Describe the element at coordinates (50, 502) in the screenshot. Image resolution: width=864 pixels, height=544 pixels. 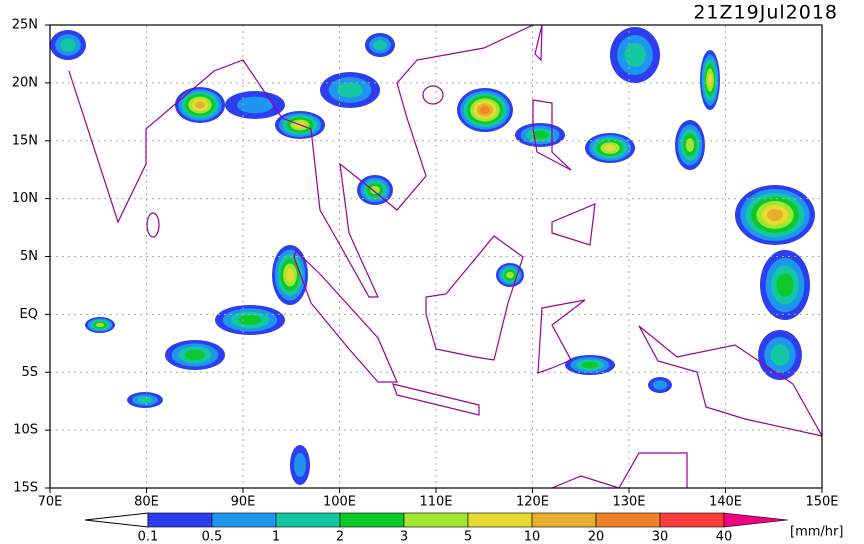
I see `x-tick-label: 70E` at that location.